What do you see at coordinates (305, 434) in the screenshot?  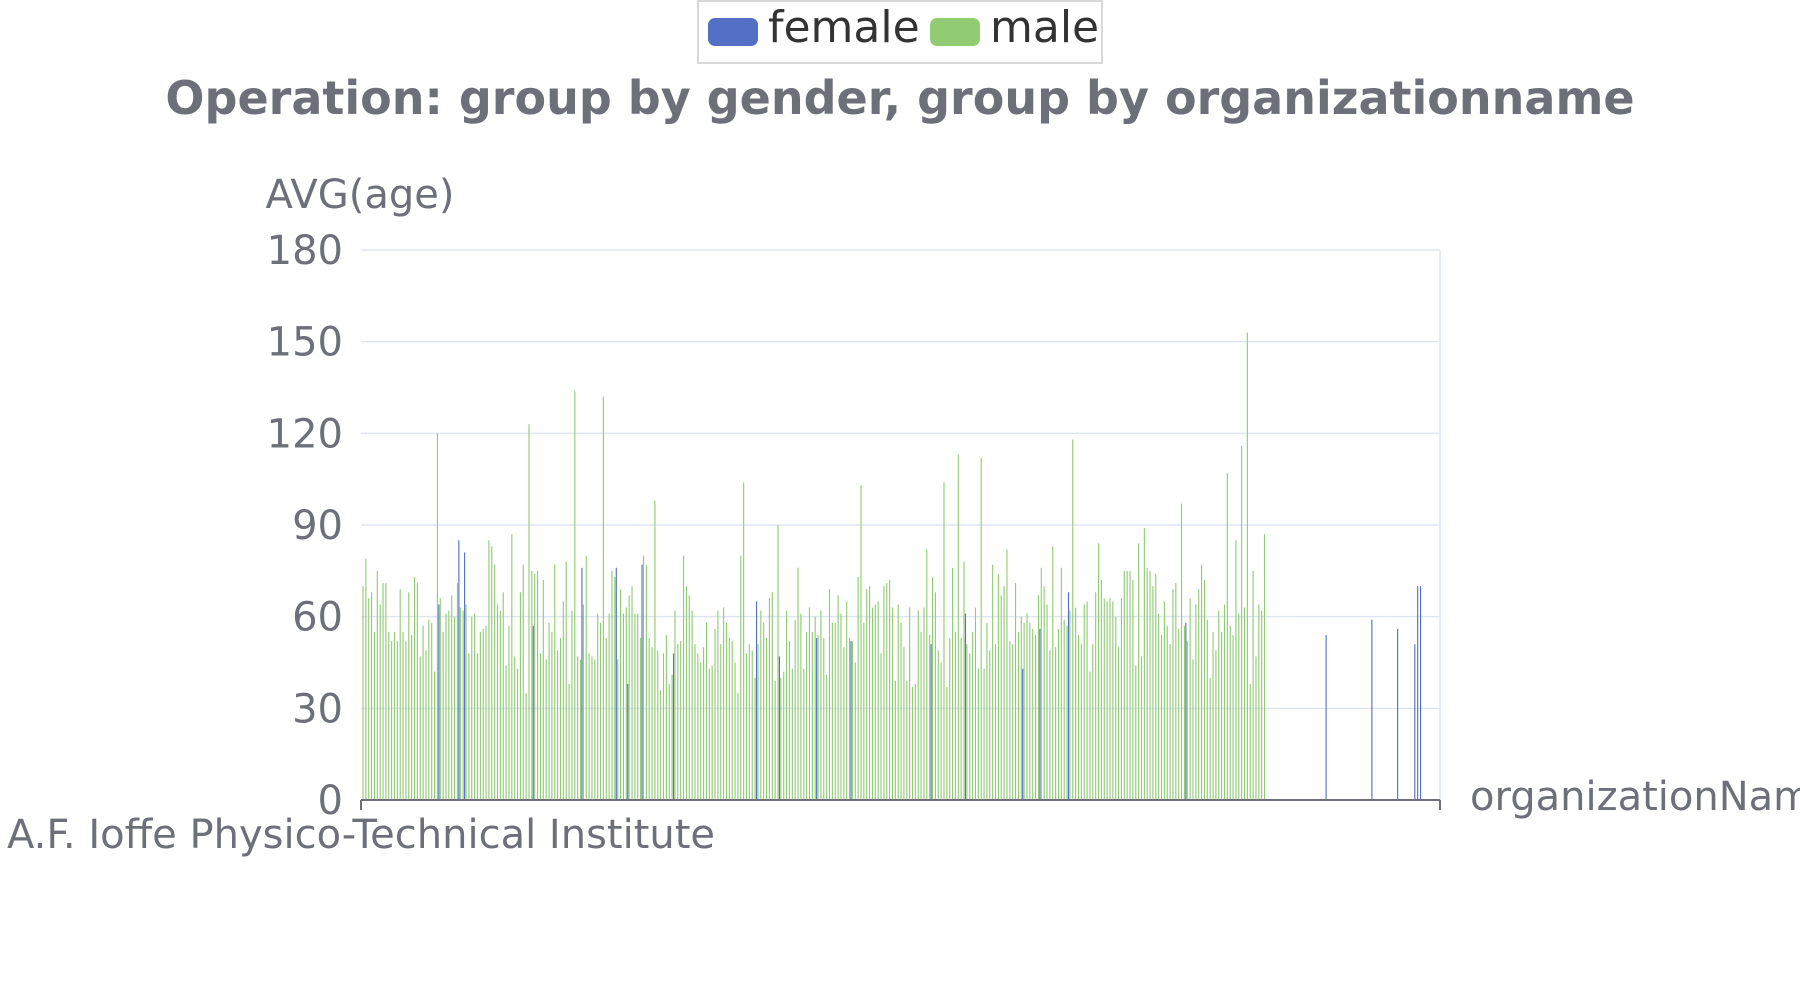 I see `y-tick-label: 120` at bounding box center [305, 434].